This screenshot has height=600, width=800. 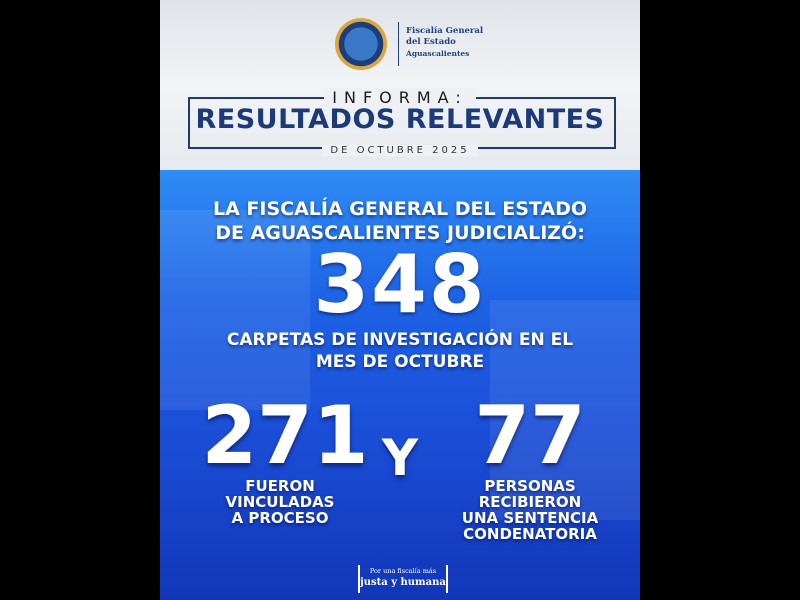 What do you see at coordinates (431, 42) in the screenshot?
I see `org-name-line: del Estado` at bounding box center [431, 42].